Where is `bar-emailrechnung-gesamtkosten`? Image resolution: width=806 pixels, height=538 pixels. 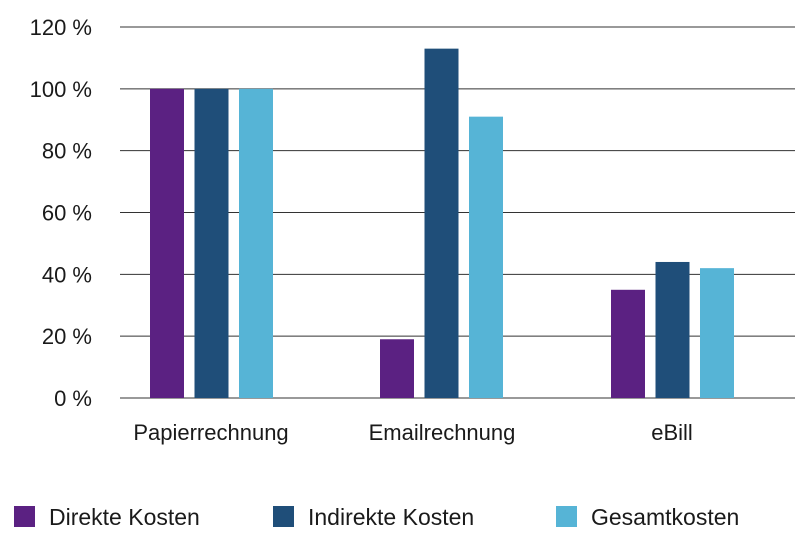
bar-emailrechnung-gesamtkosten is located at coordinates (486, 257).